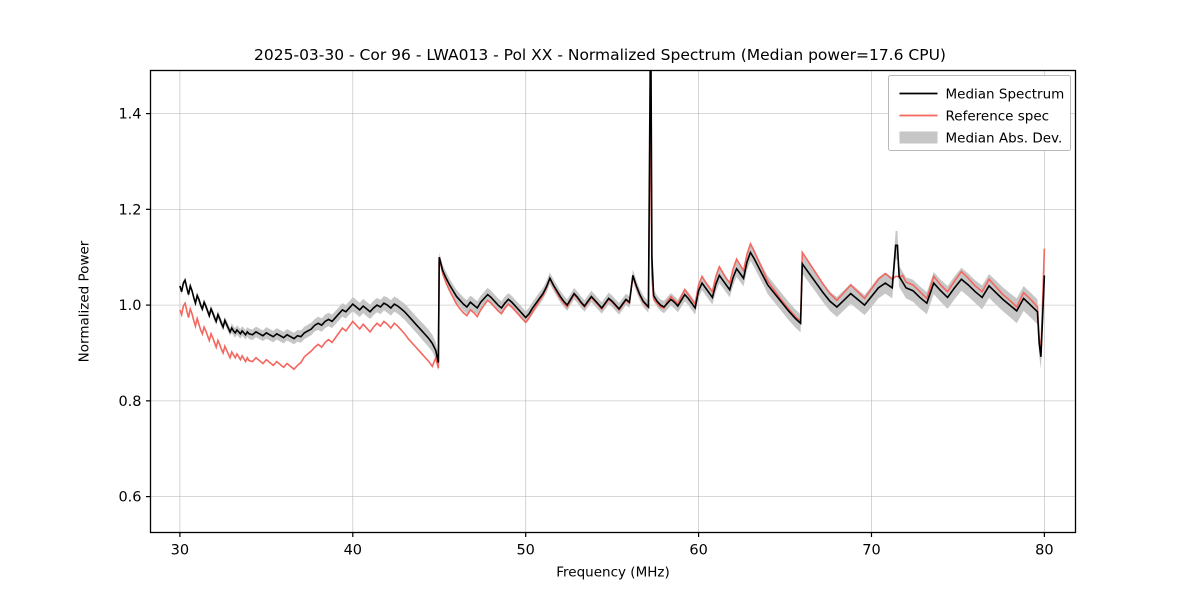  Describe the element at coordinates (698, 551) in the screenshot. I see `x-tick-label: 60` at that location.